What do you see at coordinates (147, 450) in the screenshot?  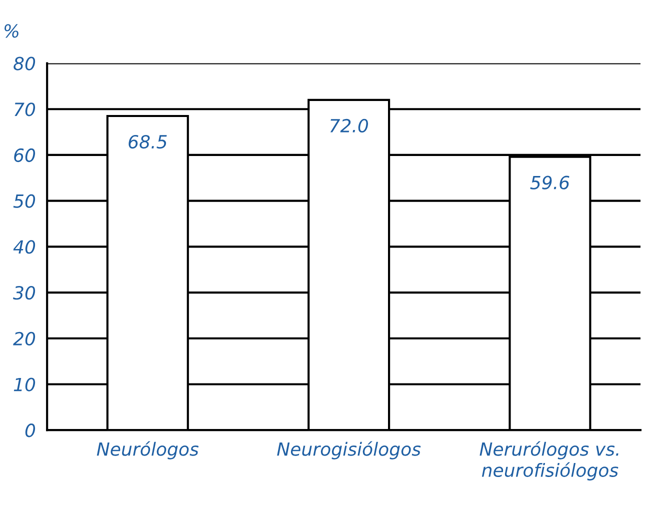 I see `x-tick-label: Neurólogos` at bounding box center [147, 450].